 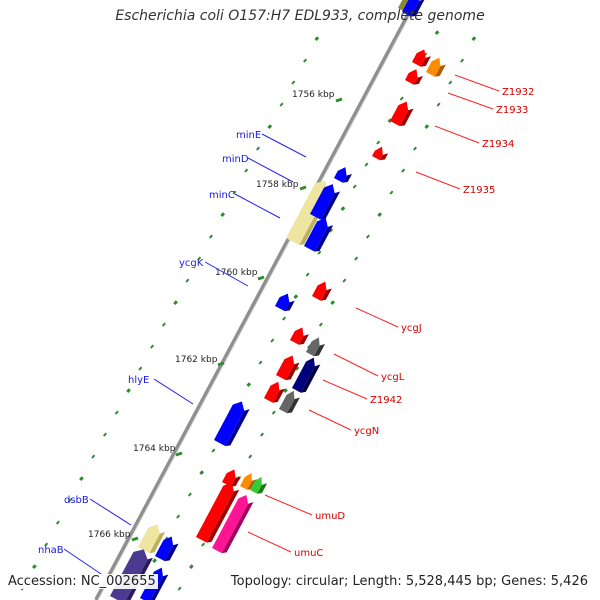 What do you see at coordinates (248, 135) in the screenshot?
I see `gene-label-mine: minE` at bounding box center [248, 135].